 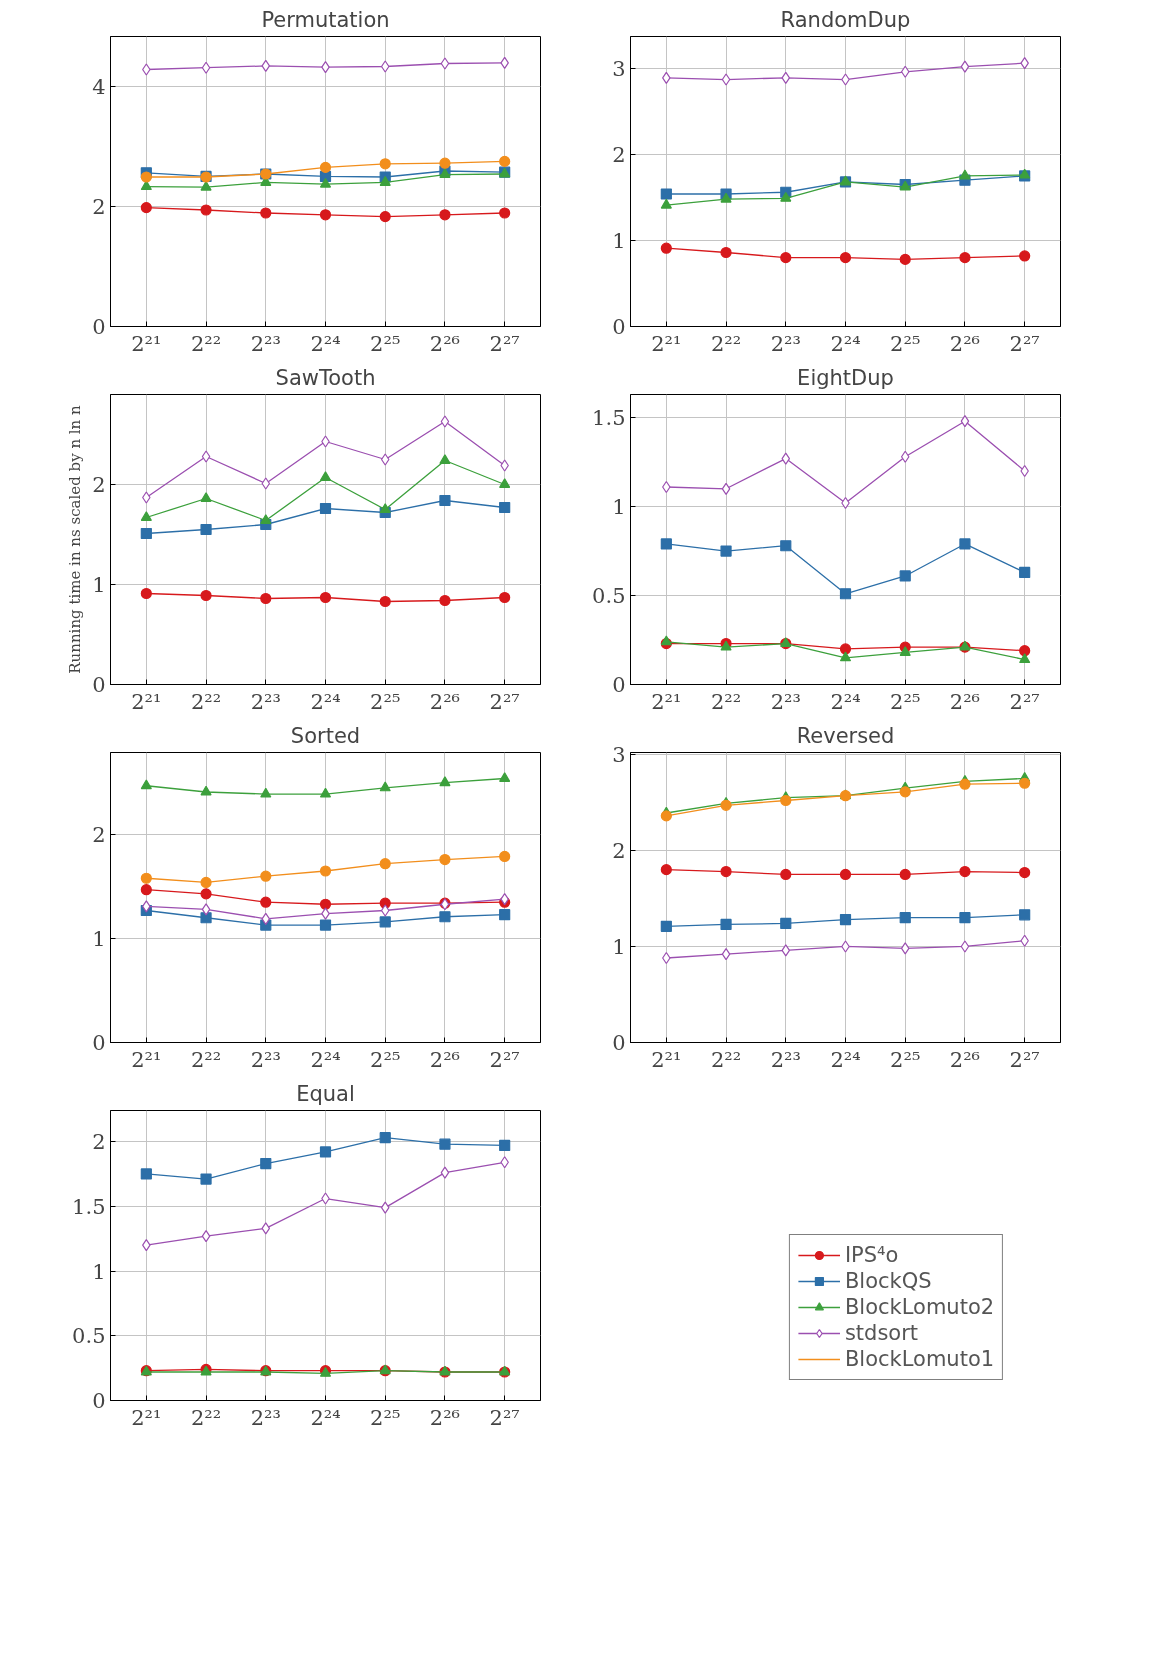 What do you see at coordinates (888, 1281) in the screenshot?
I see `legend-label: BlockQS` at bounding box center [888, 1281].